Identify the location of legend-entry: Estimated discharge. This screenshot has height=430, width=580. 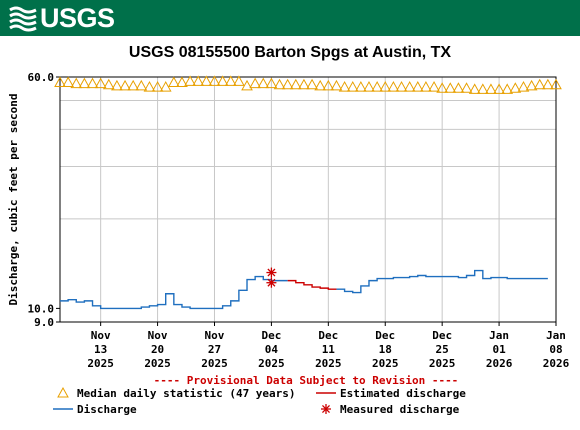
(391, 393).